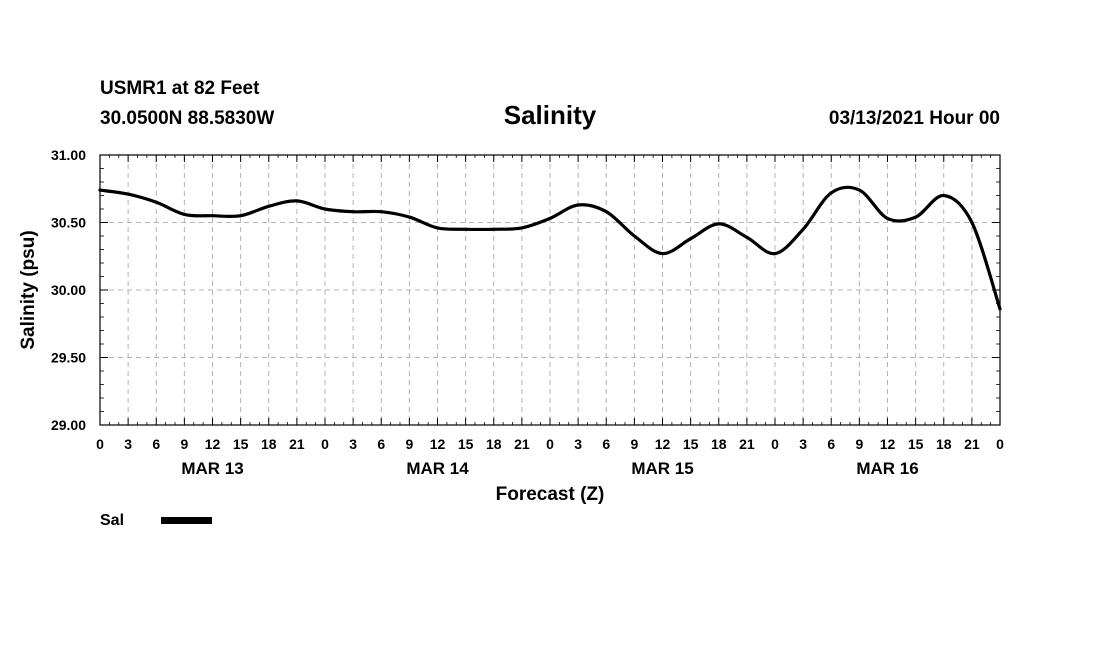  What do you see at coordinates (662, 468) in the screenshot?
I see `day-label: MAR 15` at bounding box center [662, 468].